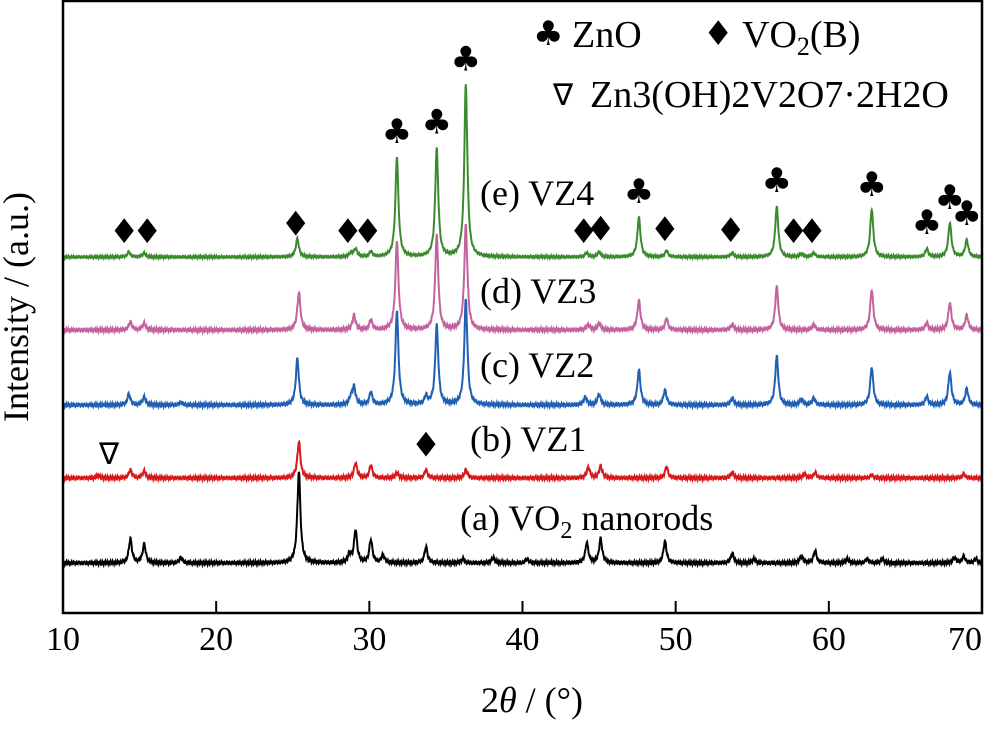 This screenshot has height=729, width=1000. Describe the element at coordinates (436, 122) in the screenshot. I see `zno-club-marker-6: ♣` at that location.